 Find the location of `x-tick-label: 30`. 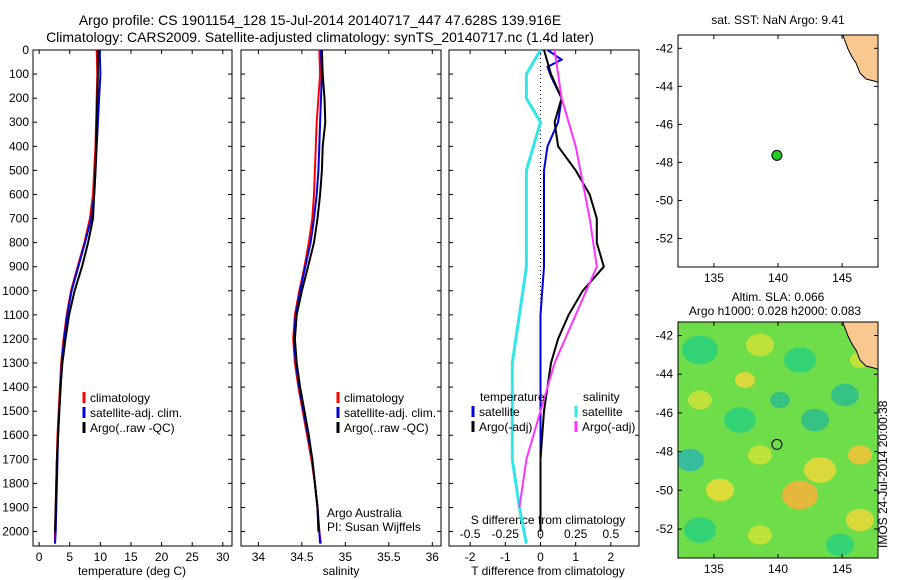

x-tick-label: 30 is located at coordinates (223, 557).